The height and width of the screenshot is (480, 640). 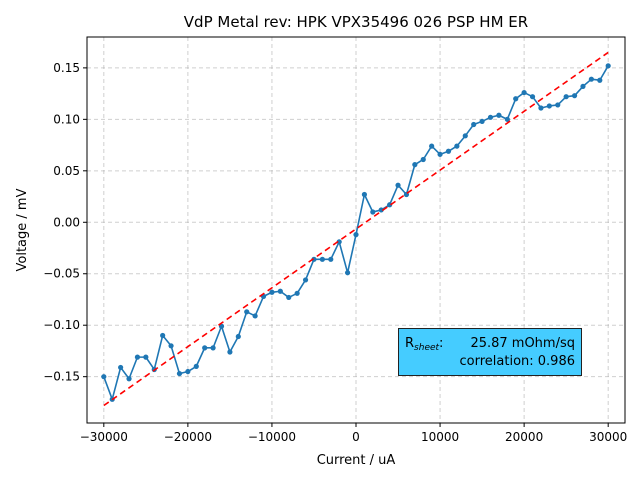 I want to click on x-tick-label: 10000, so click(x=440, y=437).